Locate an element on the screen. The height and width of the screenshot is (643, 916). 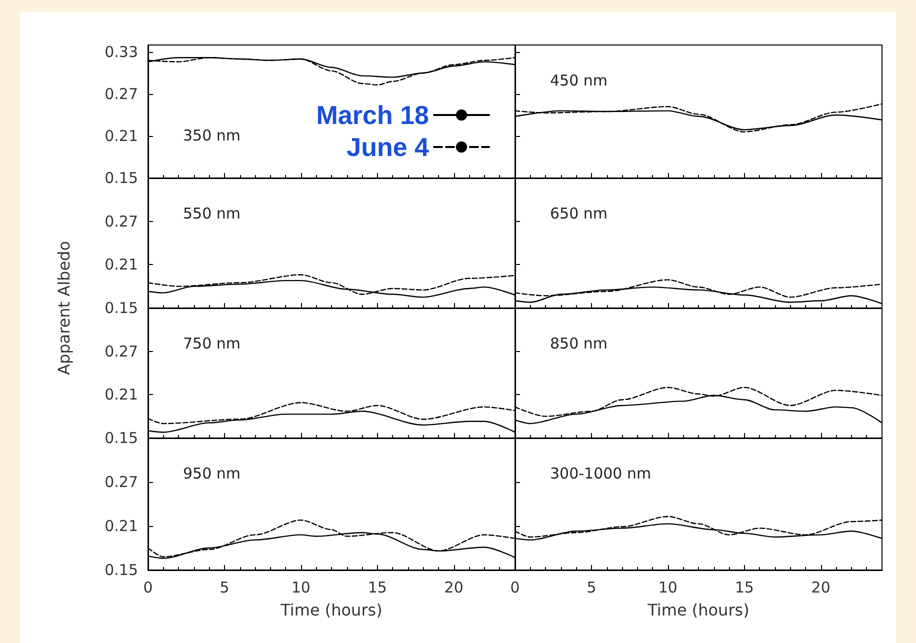
y-tick-label: 0.33 is located at coordinates (121, 52).